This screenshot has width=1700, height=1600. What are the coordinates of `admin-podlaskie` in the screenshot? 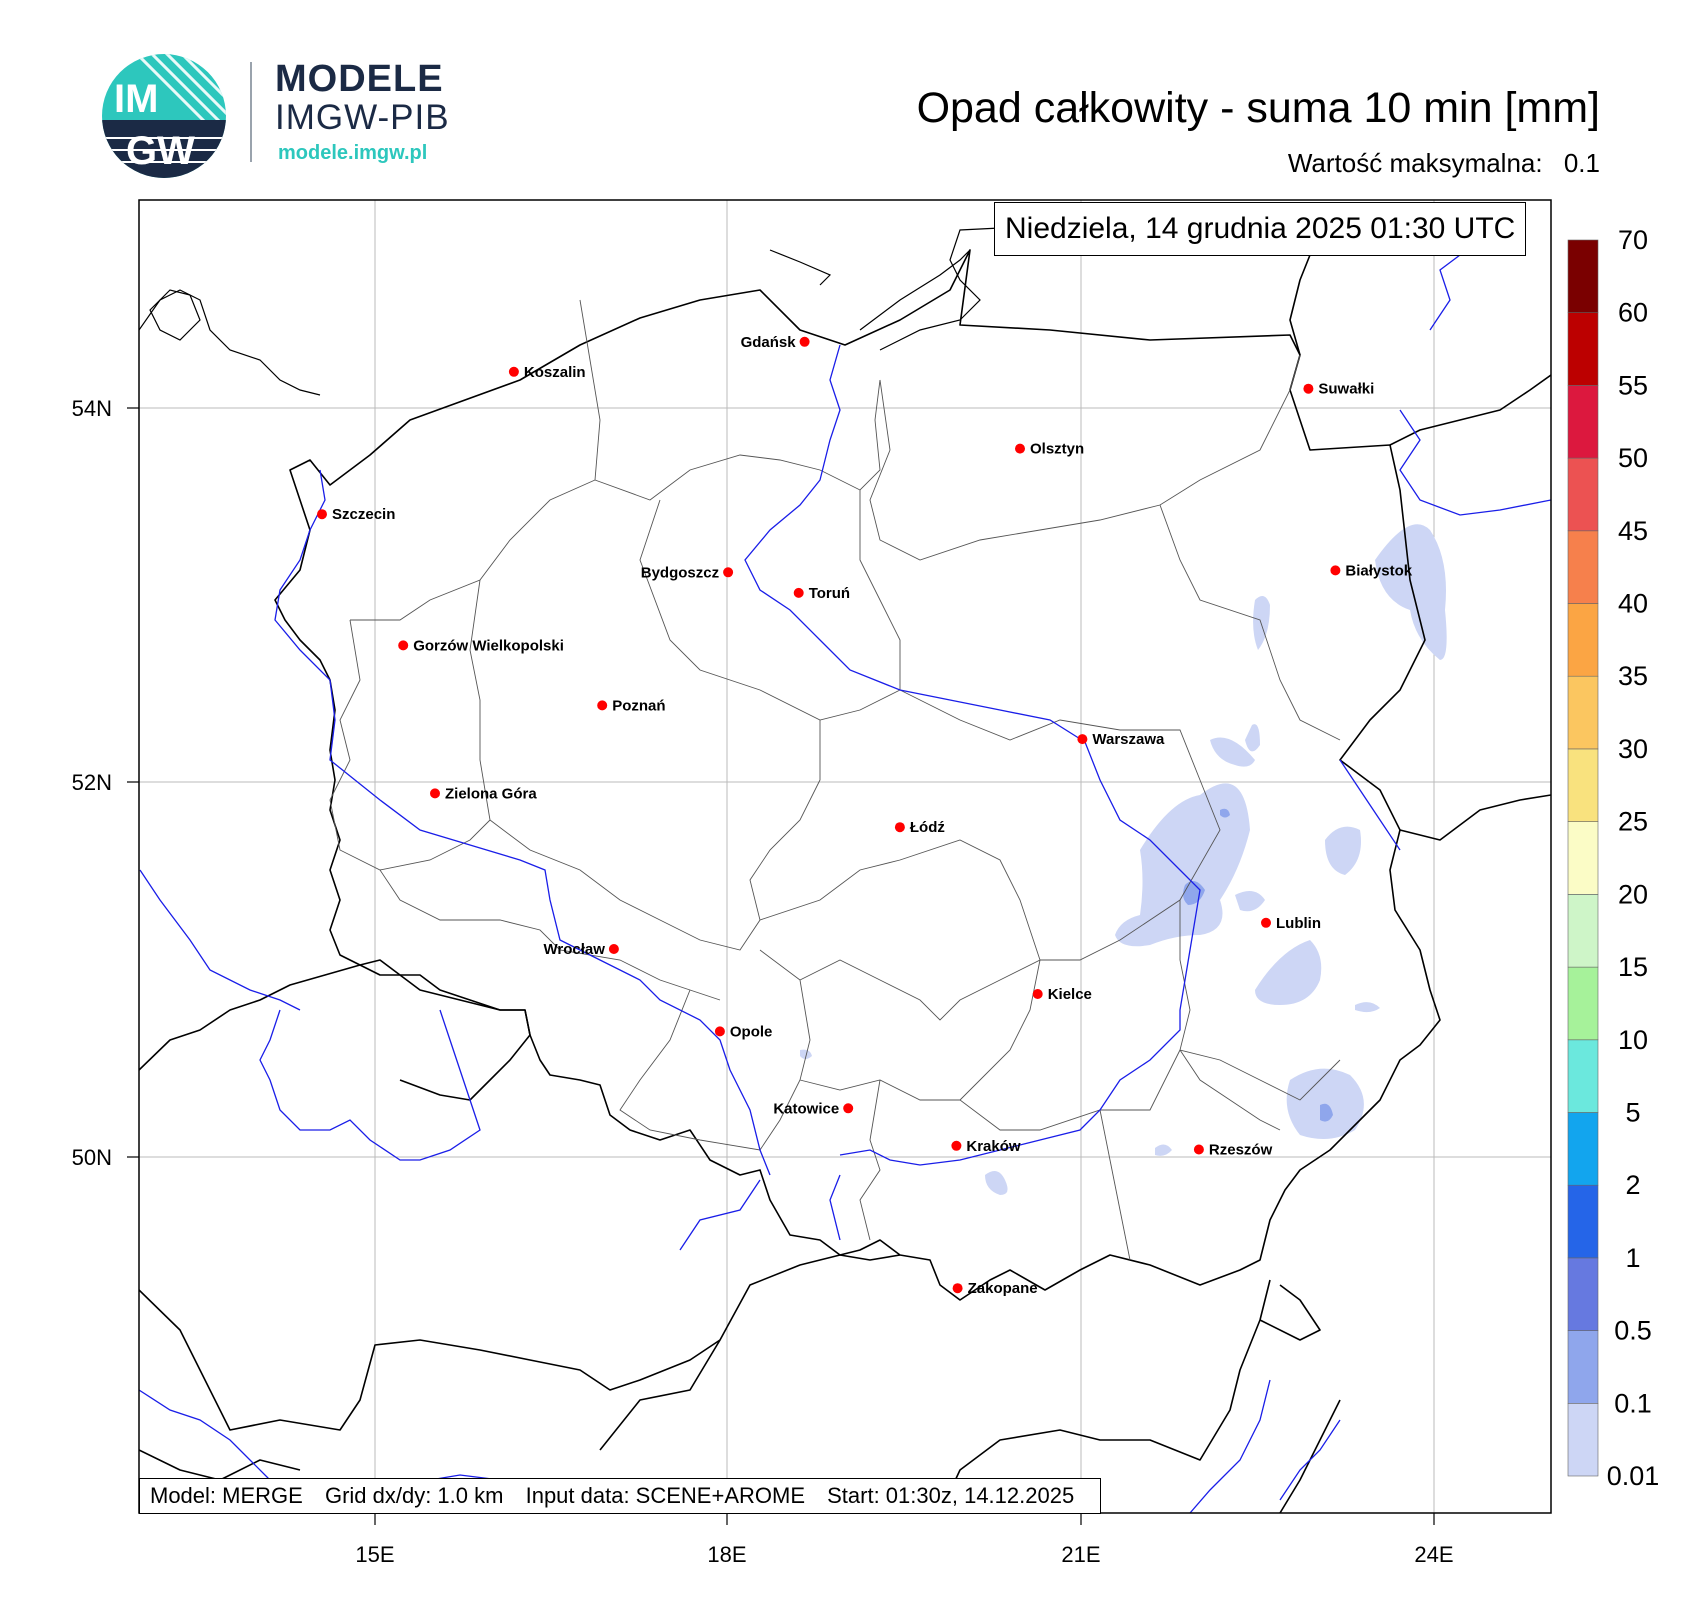 It's located at (1250, 622).